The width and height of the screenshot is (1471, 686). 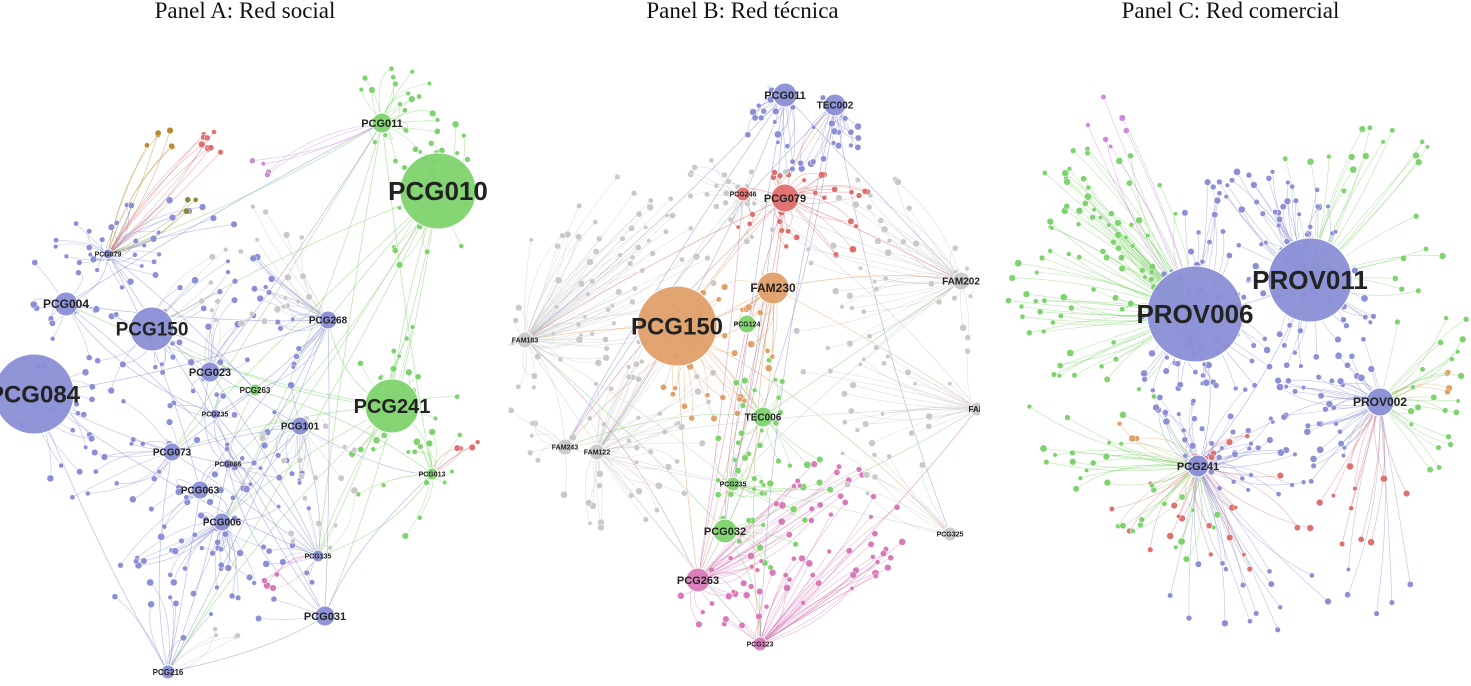 What do you see at coordinates (318, 556) in the screenshot?
I see `hub-label: PCG135` at bounding box center [318, 556].